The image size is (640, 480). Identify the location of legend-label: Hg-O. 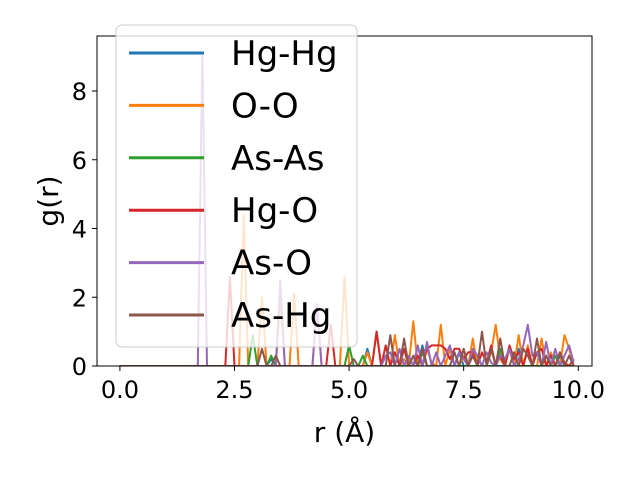
(274, 211).